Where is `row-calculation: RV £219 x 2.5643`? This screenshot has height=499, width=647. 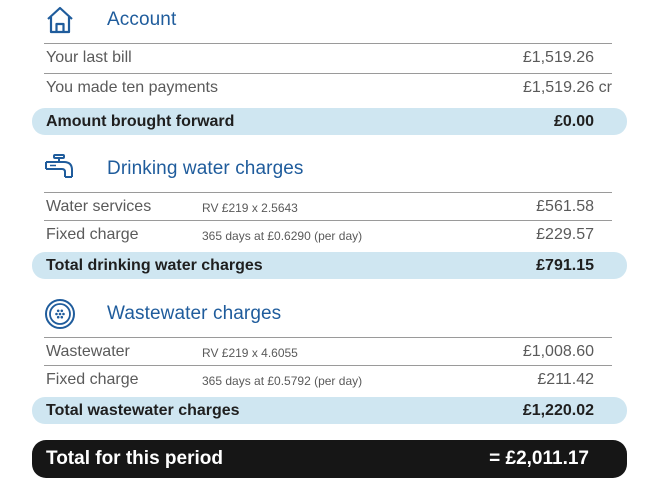 row-calculation: RV £219 x 2.5643 is located at coordinates (250, 208).